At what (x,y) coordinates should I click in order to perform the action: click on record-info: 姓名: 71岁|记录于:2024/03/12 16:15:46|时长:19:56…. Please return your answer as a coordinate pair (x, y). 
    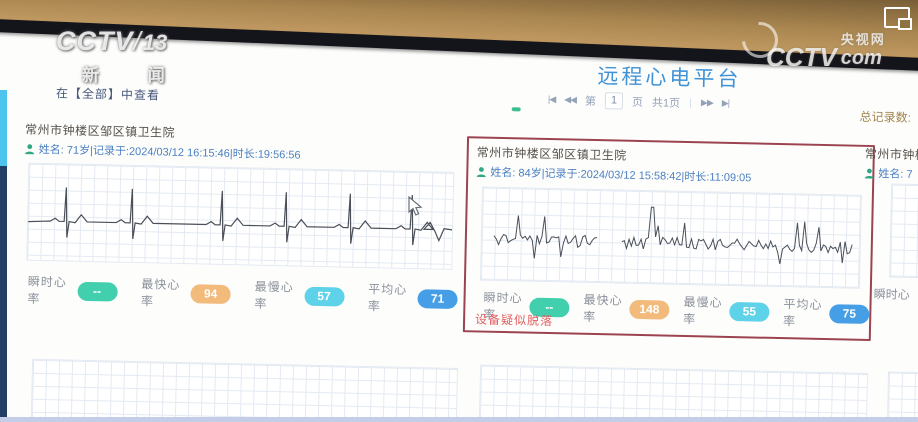
    Looking at the image, I should click on (169, 152).